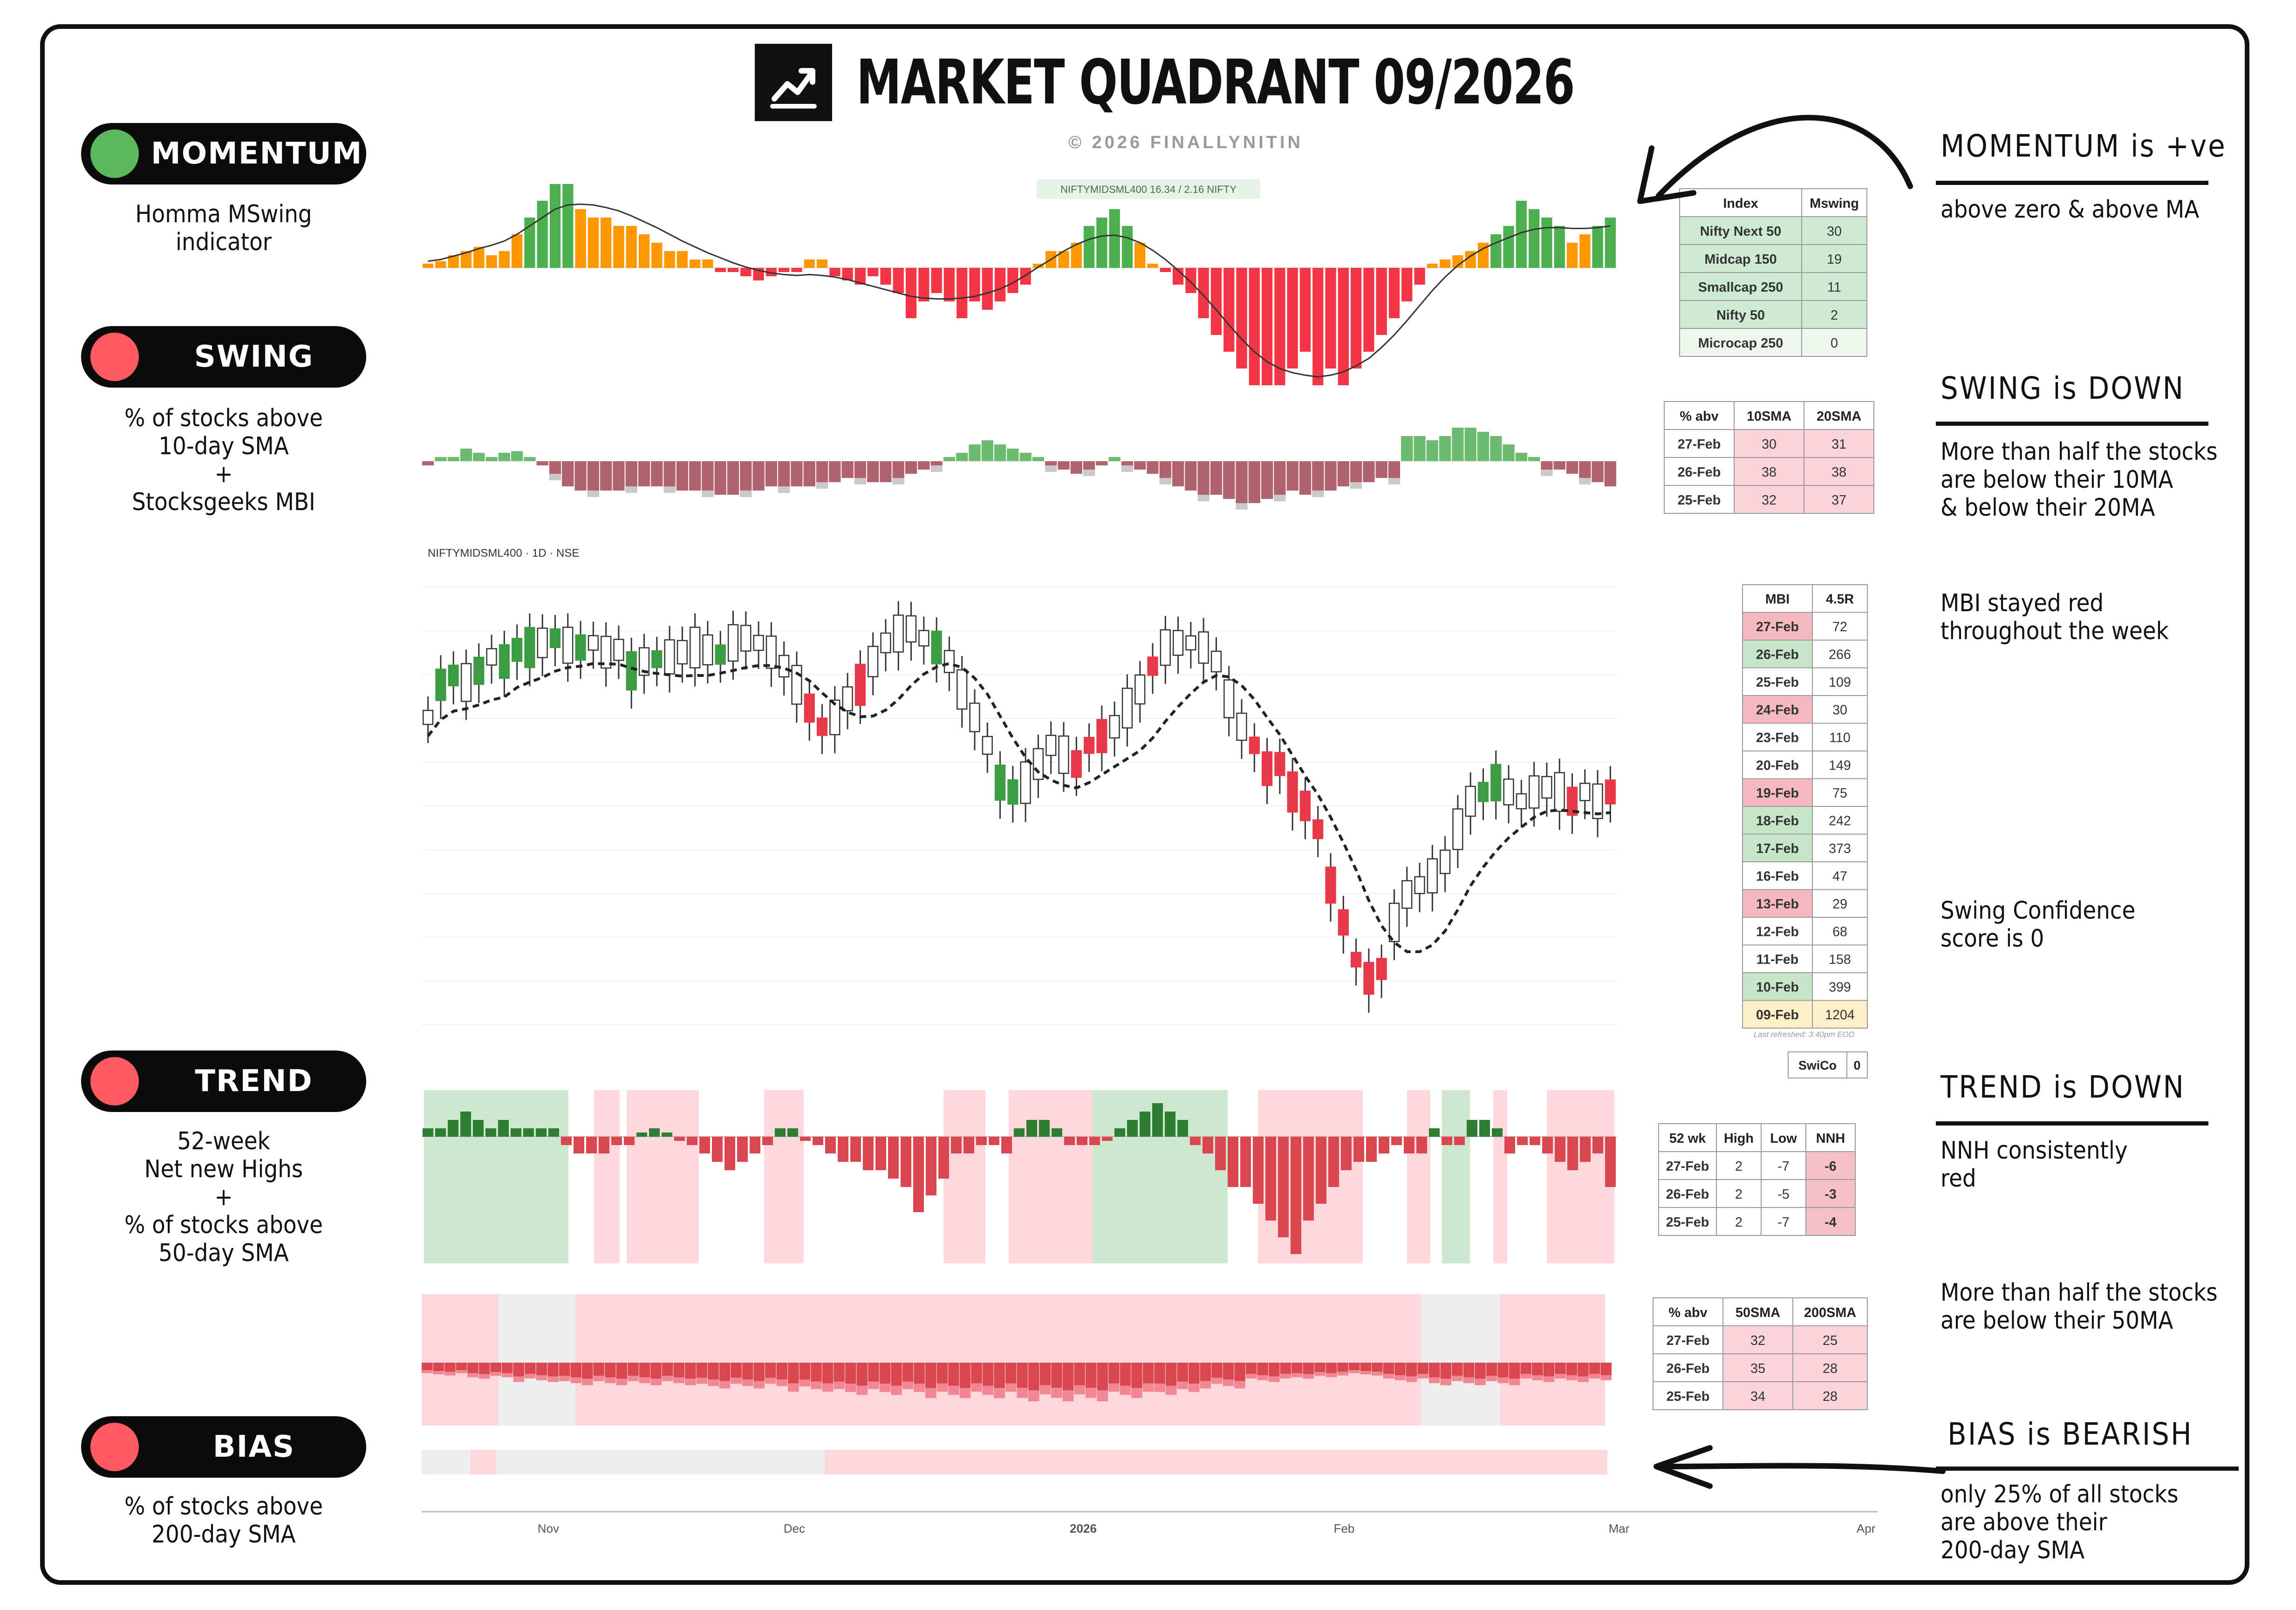 The width and height of the screenshot is (2296, 1610). Describe the element at coordinates (1666, 174) in the screenshot. I see `momentum-arrowhead` at that location.